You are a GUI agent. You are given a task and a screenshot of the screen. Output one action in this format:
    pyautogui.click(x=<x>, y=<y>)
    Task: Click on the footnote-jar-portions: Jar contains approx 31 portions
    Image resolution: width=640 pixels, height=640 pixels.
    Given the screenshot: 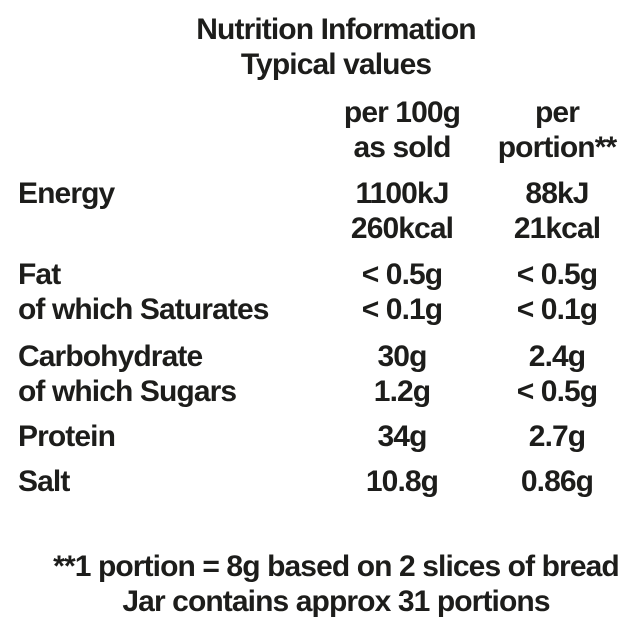 What is the action you would take?
    pyautogui.click(x=336, y=601)
    